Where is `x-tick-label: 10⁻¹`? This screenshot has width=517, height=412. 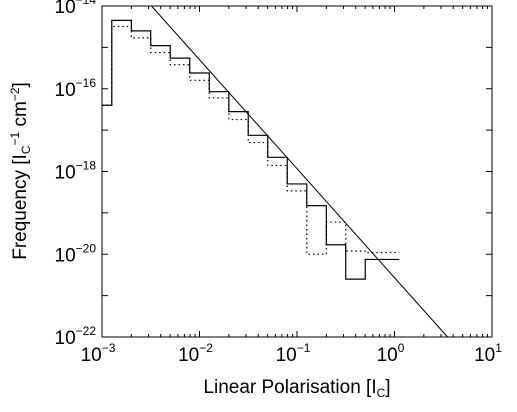
x-tick-label: 10⁻¹ is located at coordinates (293, 353).